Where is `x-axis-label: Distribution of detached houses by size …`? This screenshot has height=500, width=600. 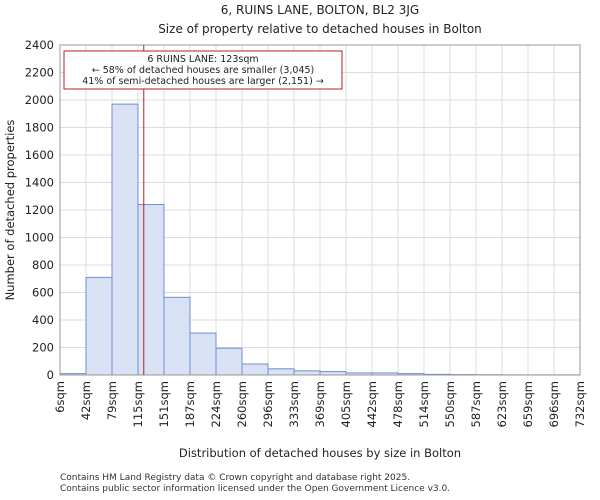 x-axis-label: Distribution of detached houses by size … is located at coordinates (320, 453).